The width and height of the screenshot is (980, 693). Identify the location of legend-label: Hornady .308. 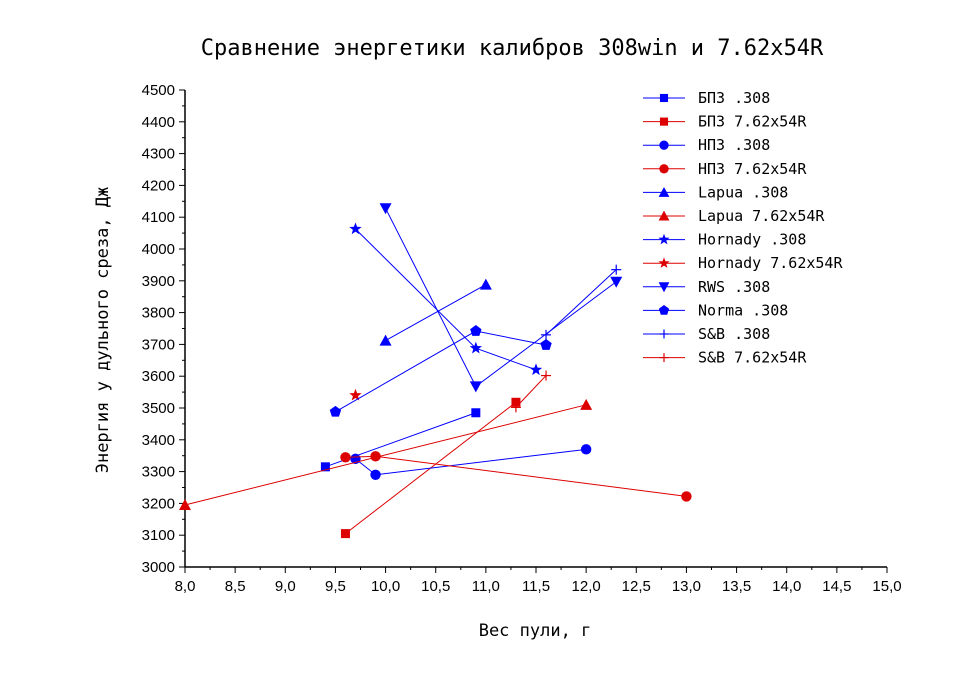
(752, 240).